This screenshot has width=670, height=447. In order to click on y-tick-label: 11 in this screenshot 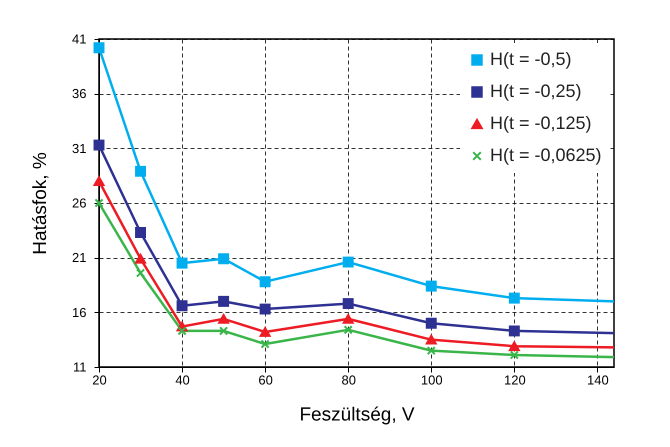, I will do `click(79, 367)`.